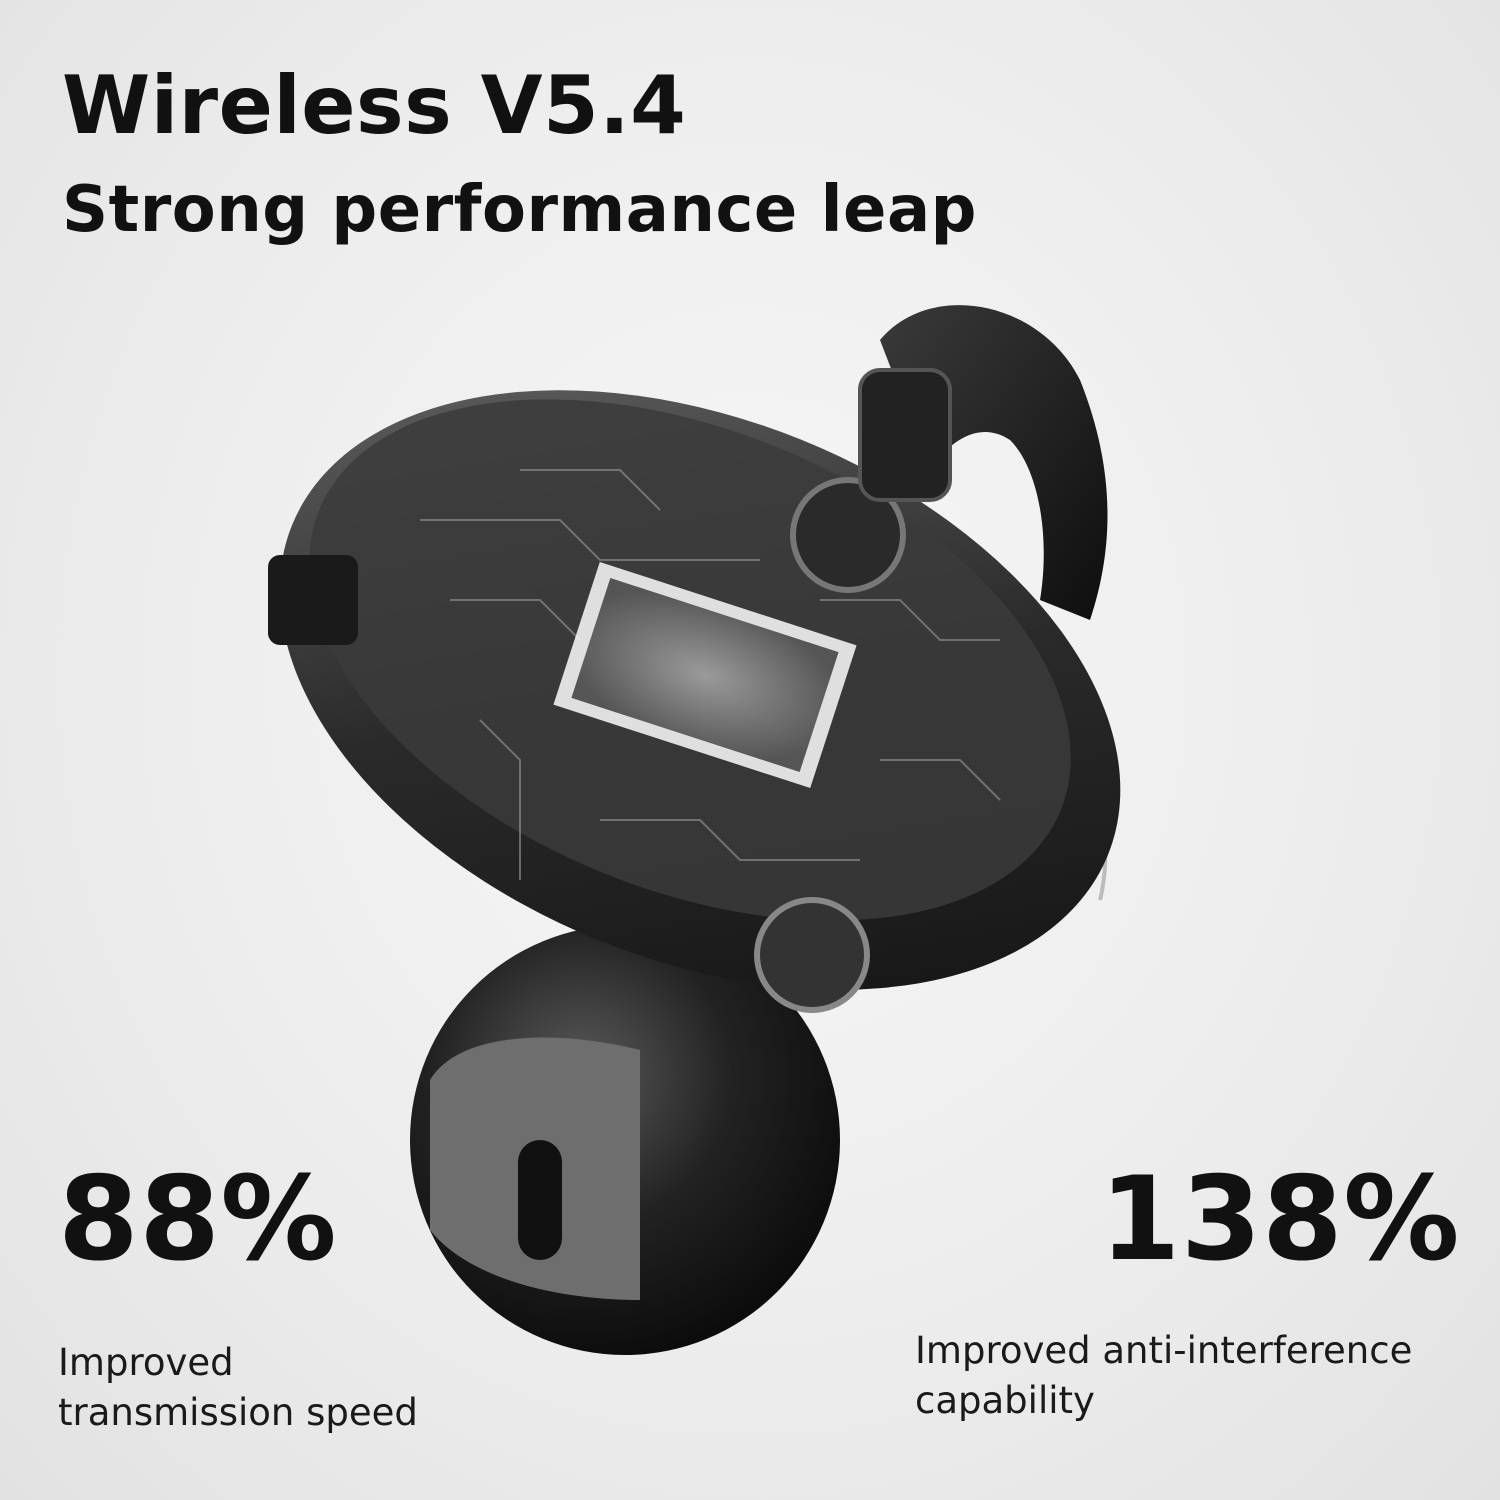  What do you see at coordinates (374, 105) in the screenshot?
I see `page-title: Wireless V5.4` at bounding box center [374, 105].